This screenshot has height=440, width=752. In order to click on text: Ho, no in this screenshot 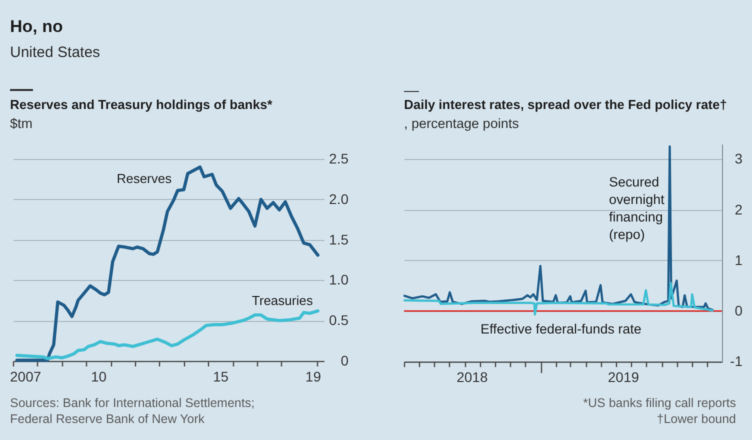, I will do `click(36, 27)`.